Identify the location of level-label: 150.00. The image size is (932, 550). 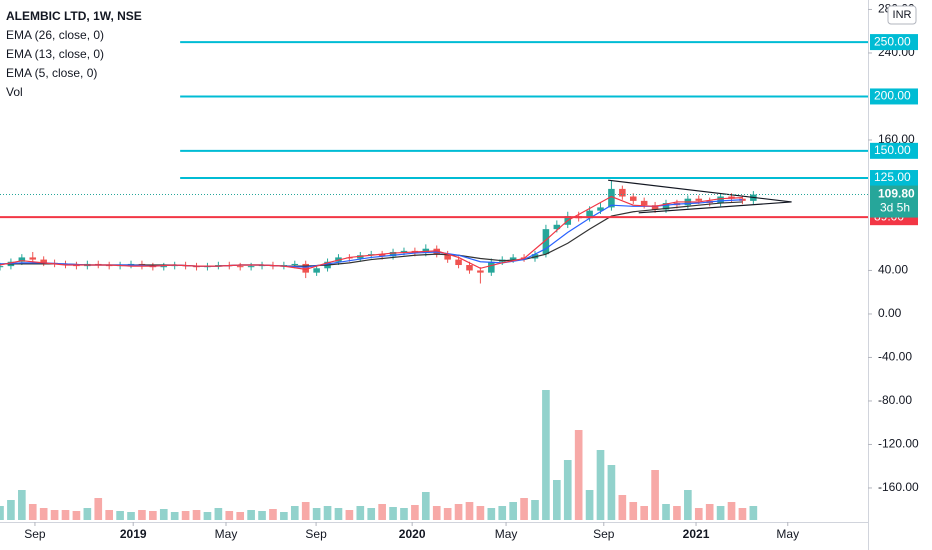
(892, 150).